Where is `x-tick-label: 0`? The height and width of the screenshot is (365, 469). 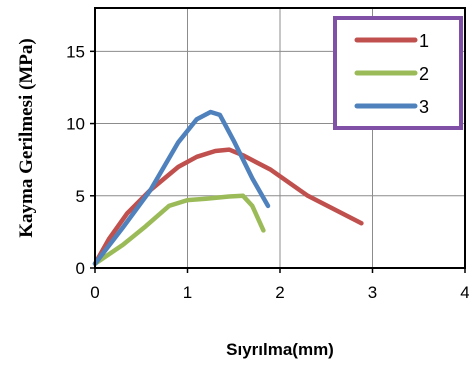 x-tick-label: 0 is located at coordinates (94, 292).